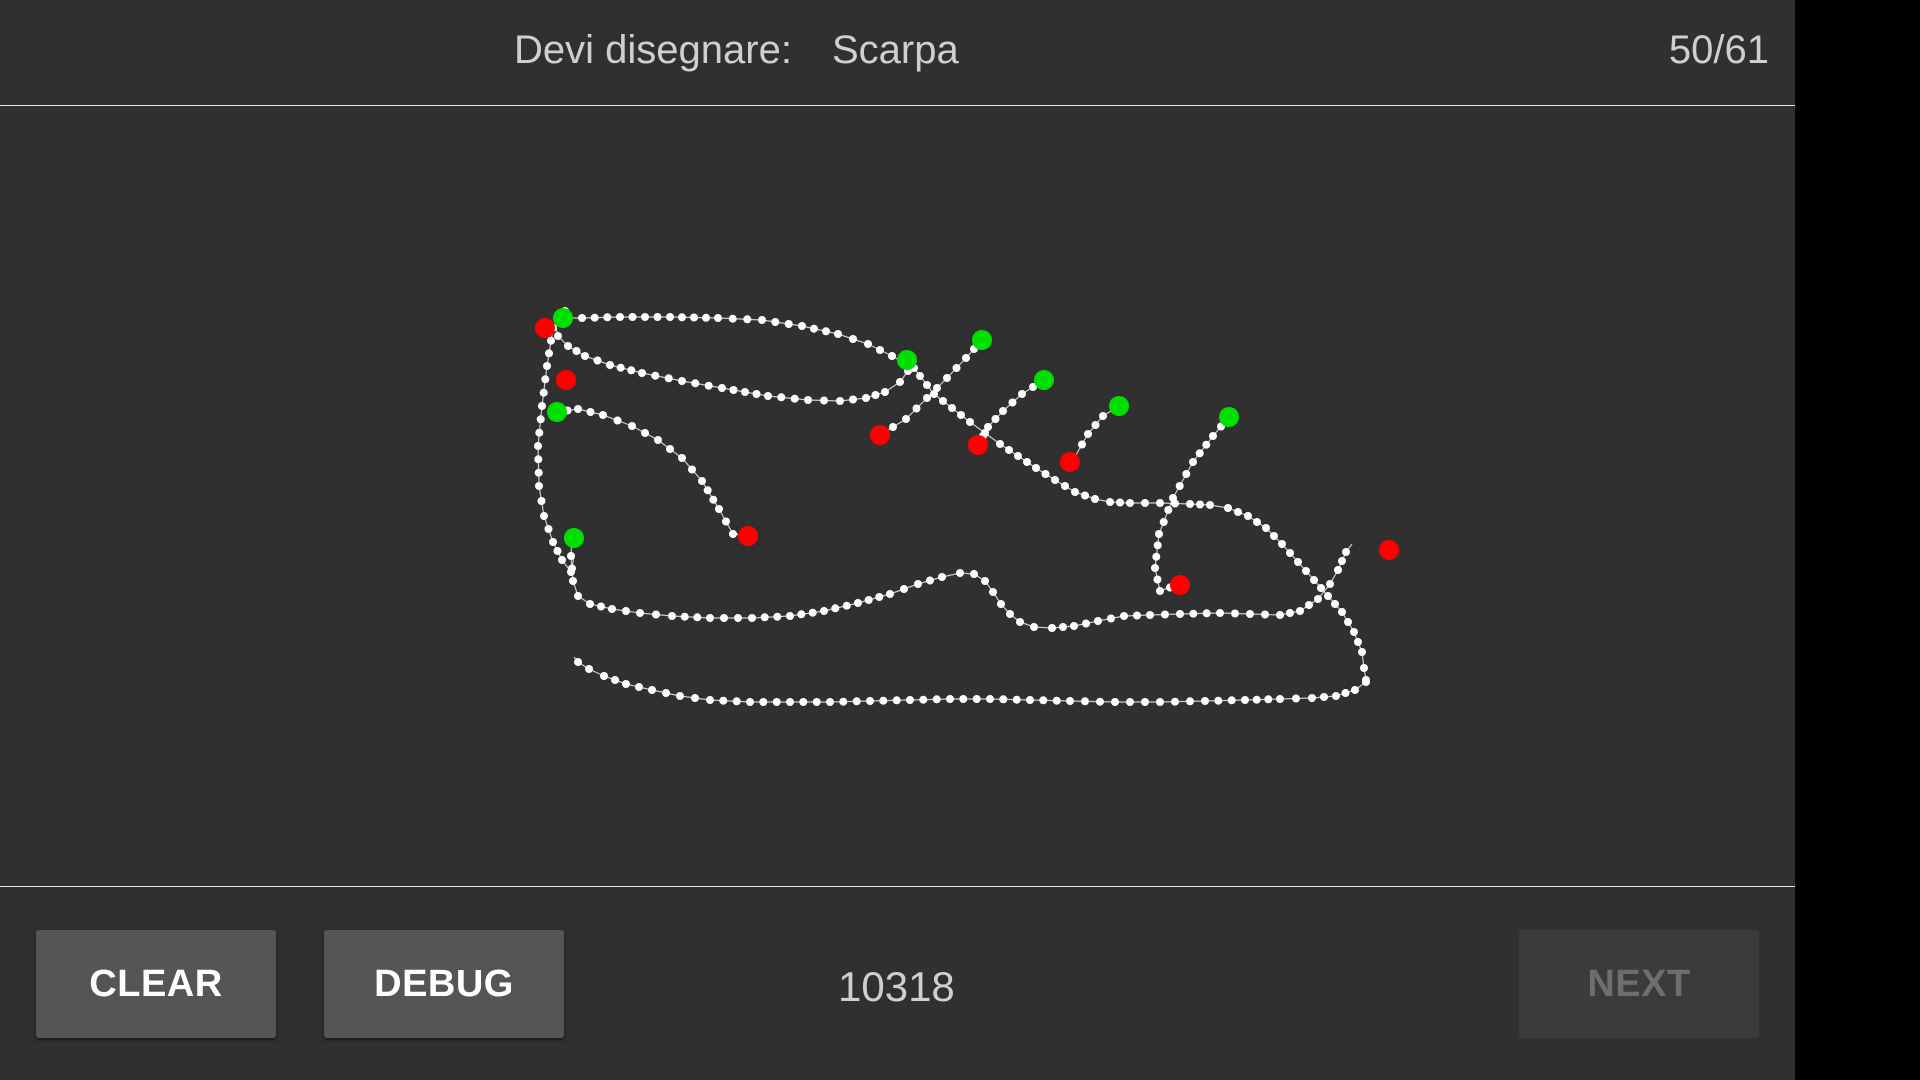 Image resolution: width=1920 pixels, height=1080 pixels. I want to click on stroke-start-marker, so click(1044, 380).